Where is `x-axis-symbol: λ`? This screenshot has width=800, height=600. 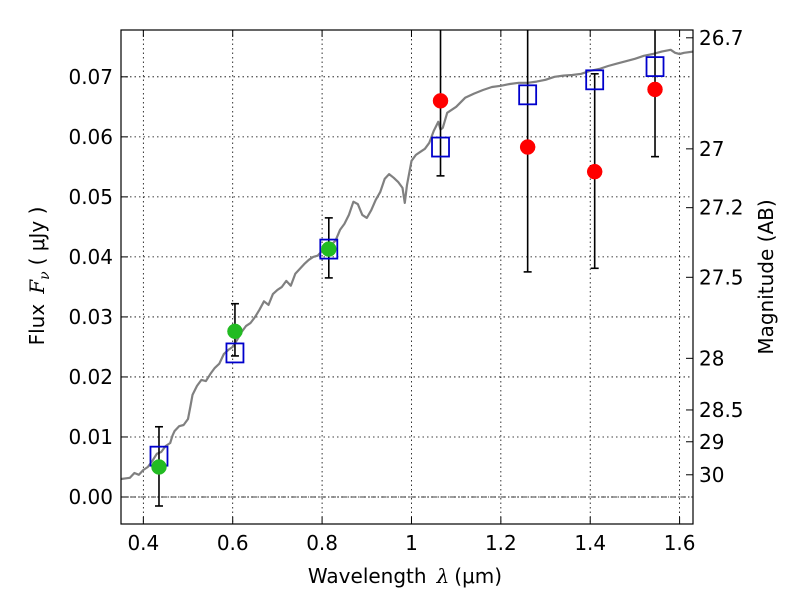 x-axis-symbol: λ is located at coordinates (443, 576).